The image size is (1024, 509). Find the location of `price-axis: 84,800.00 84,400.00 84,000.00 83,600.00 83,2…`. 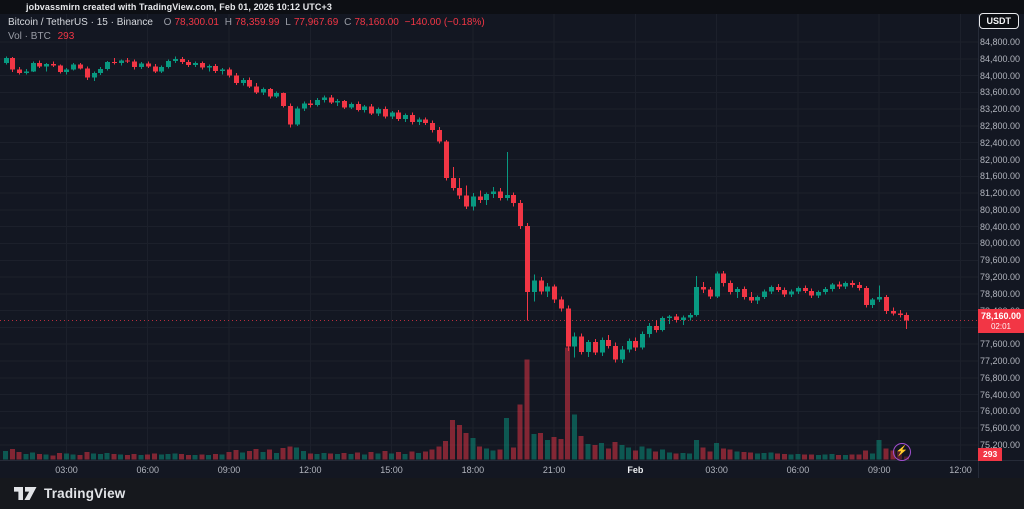

price-axis: 84,800.00 84,400.00 84,000.00 83,600.00 83,2… is located at coordinates (1001, 246).